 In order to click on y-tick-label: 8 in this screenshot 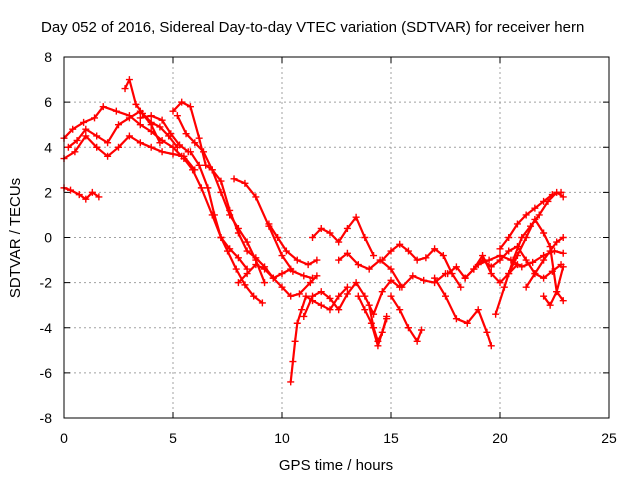, I will do `click(48, 57)`.